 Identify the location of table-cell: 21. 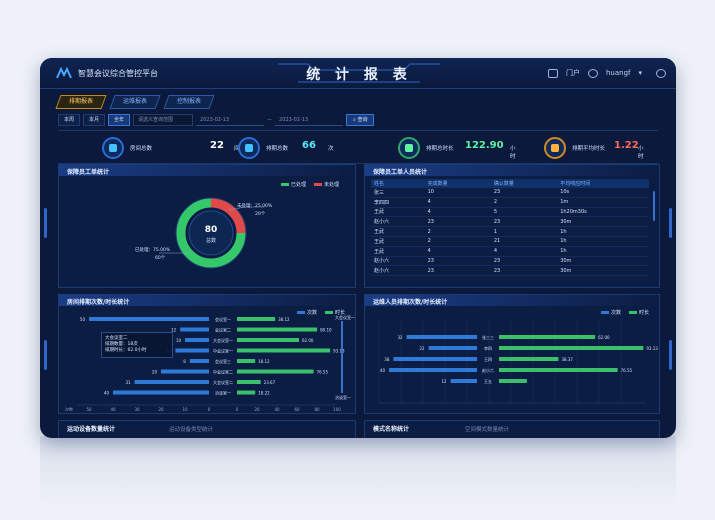
(524, 241).